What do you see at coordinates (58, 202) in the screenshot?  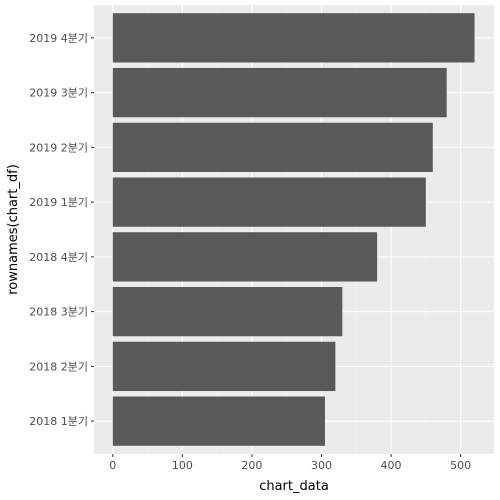 I see `y-tick-label: 2019 1분기` at bounding box center [58, 202].